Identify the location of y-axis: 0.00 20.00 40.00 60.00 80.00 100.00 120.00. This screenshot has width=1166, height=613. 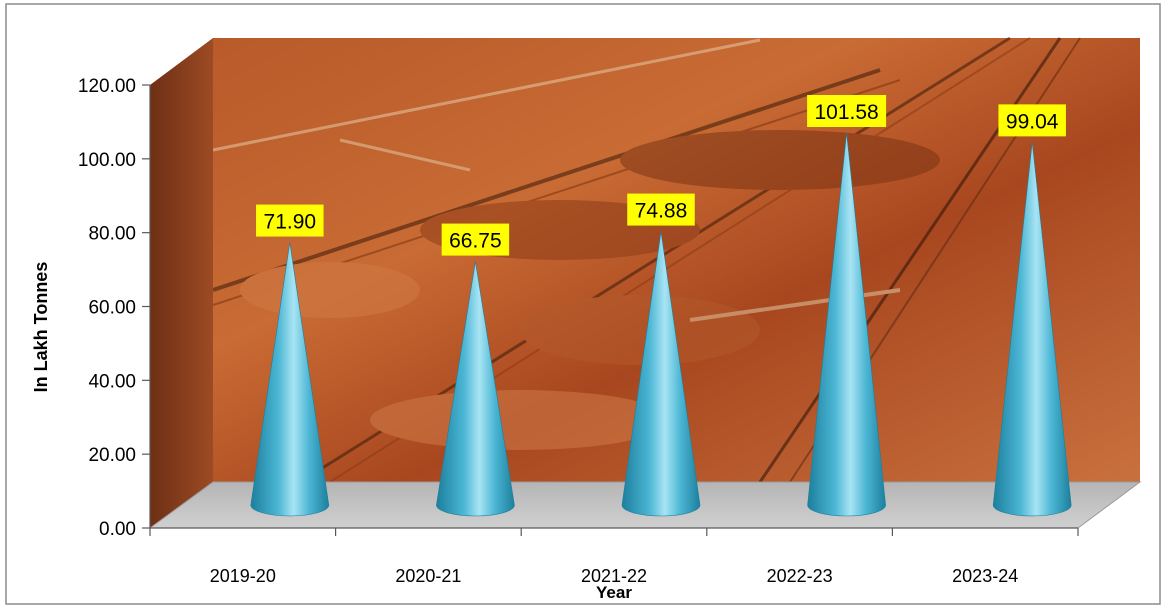
(114, 308).